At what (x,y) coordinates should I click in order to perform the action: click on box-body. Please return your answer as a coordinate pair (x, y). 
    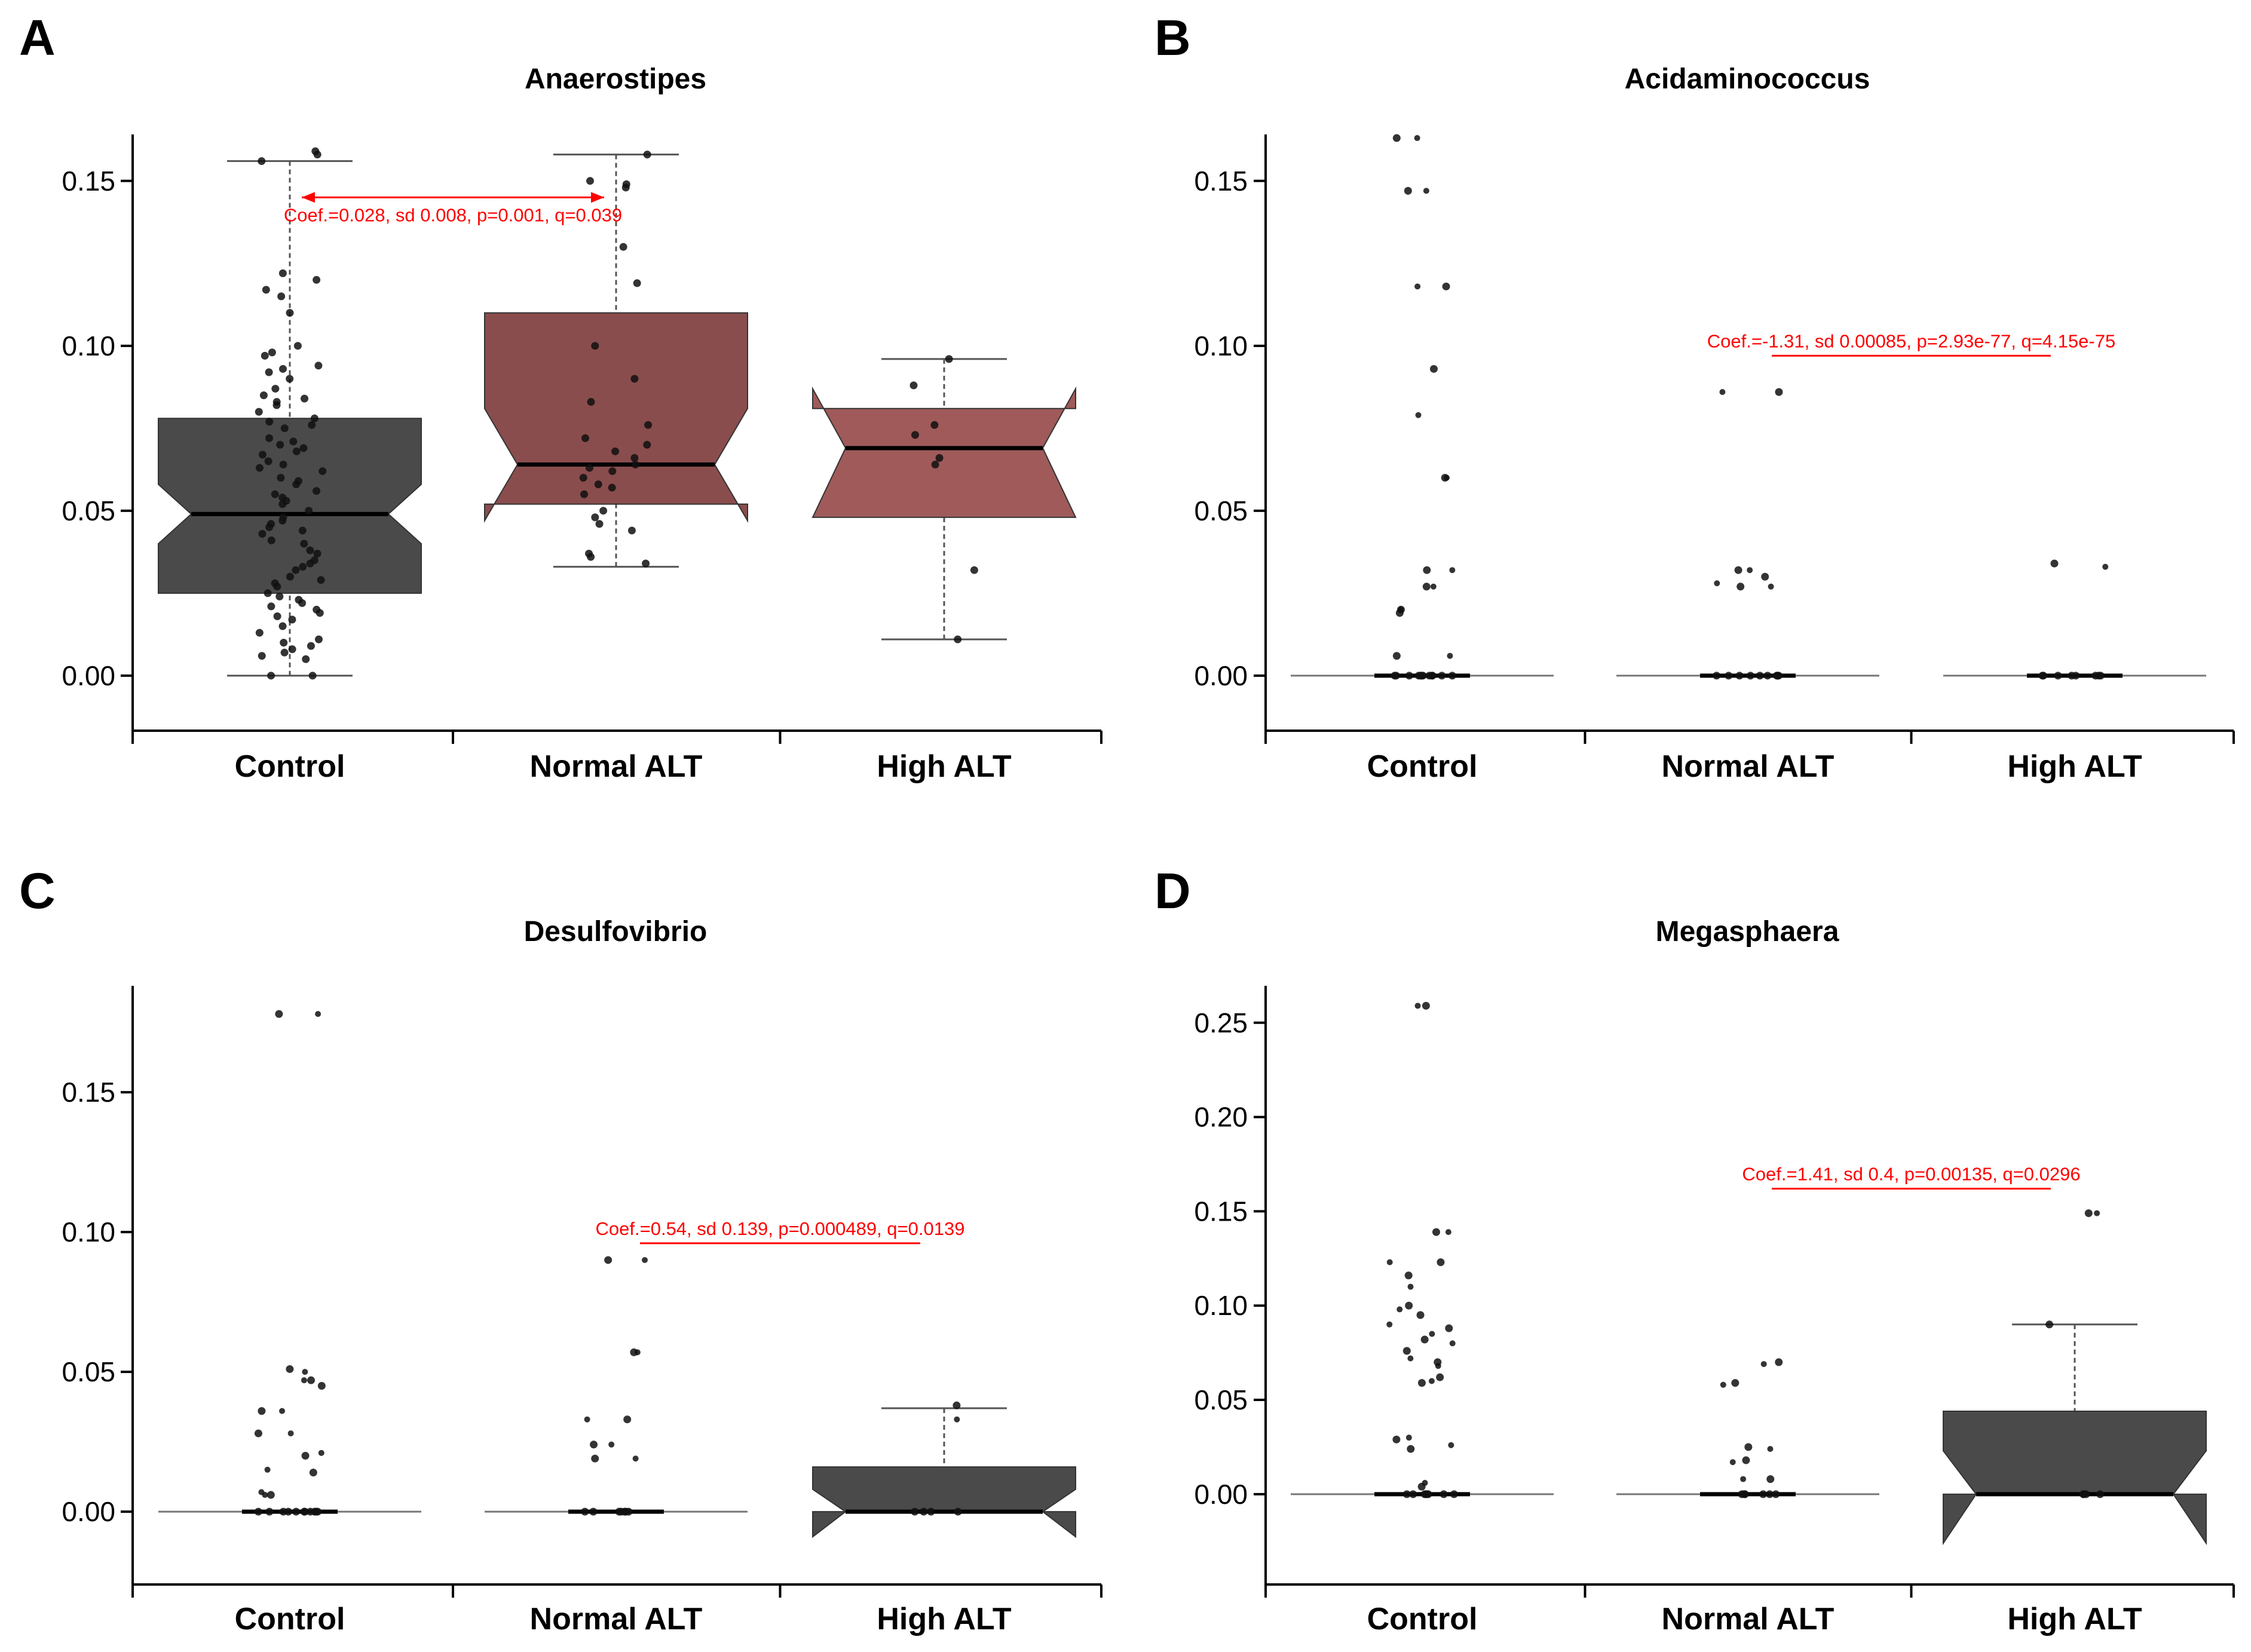
    Looking at the image, I should click on (616, 417).